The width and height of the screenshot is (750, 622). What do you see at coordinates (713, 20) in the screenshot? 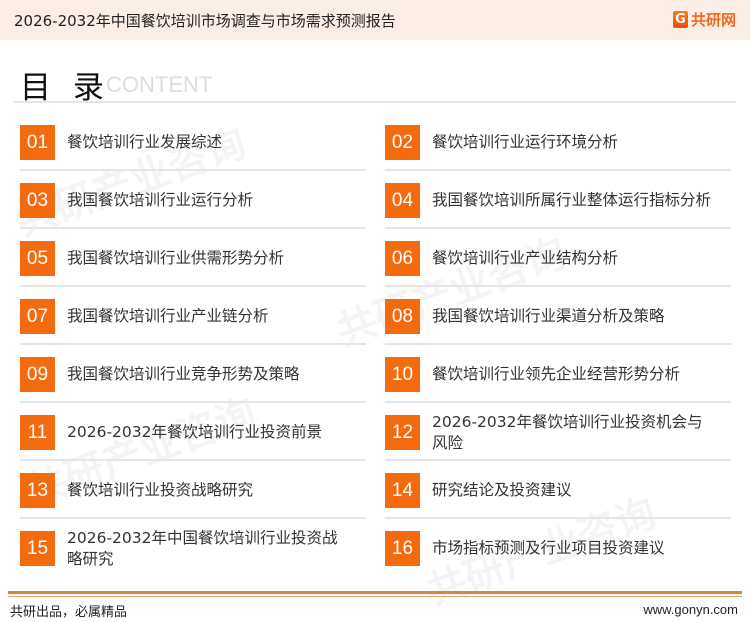
I see `logo-text: 共研网` at bounding box center [713, 20].